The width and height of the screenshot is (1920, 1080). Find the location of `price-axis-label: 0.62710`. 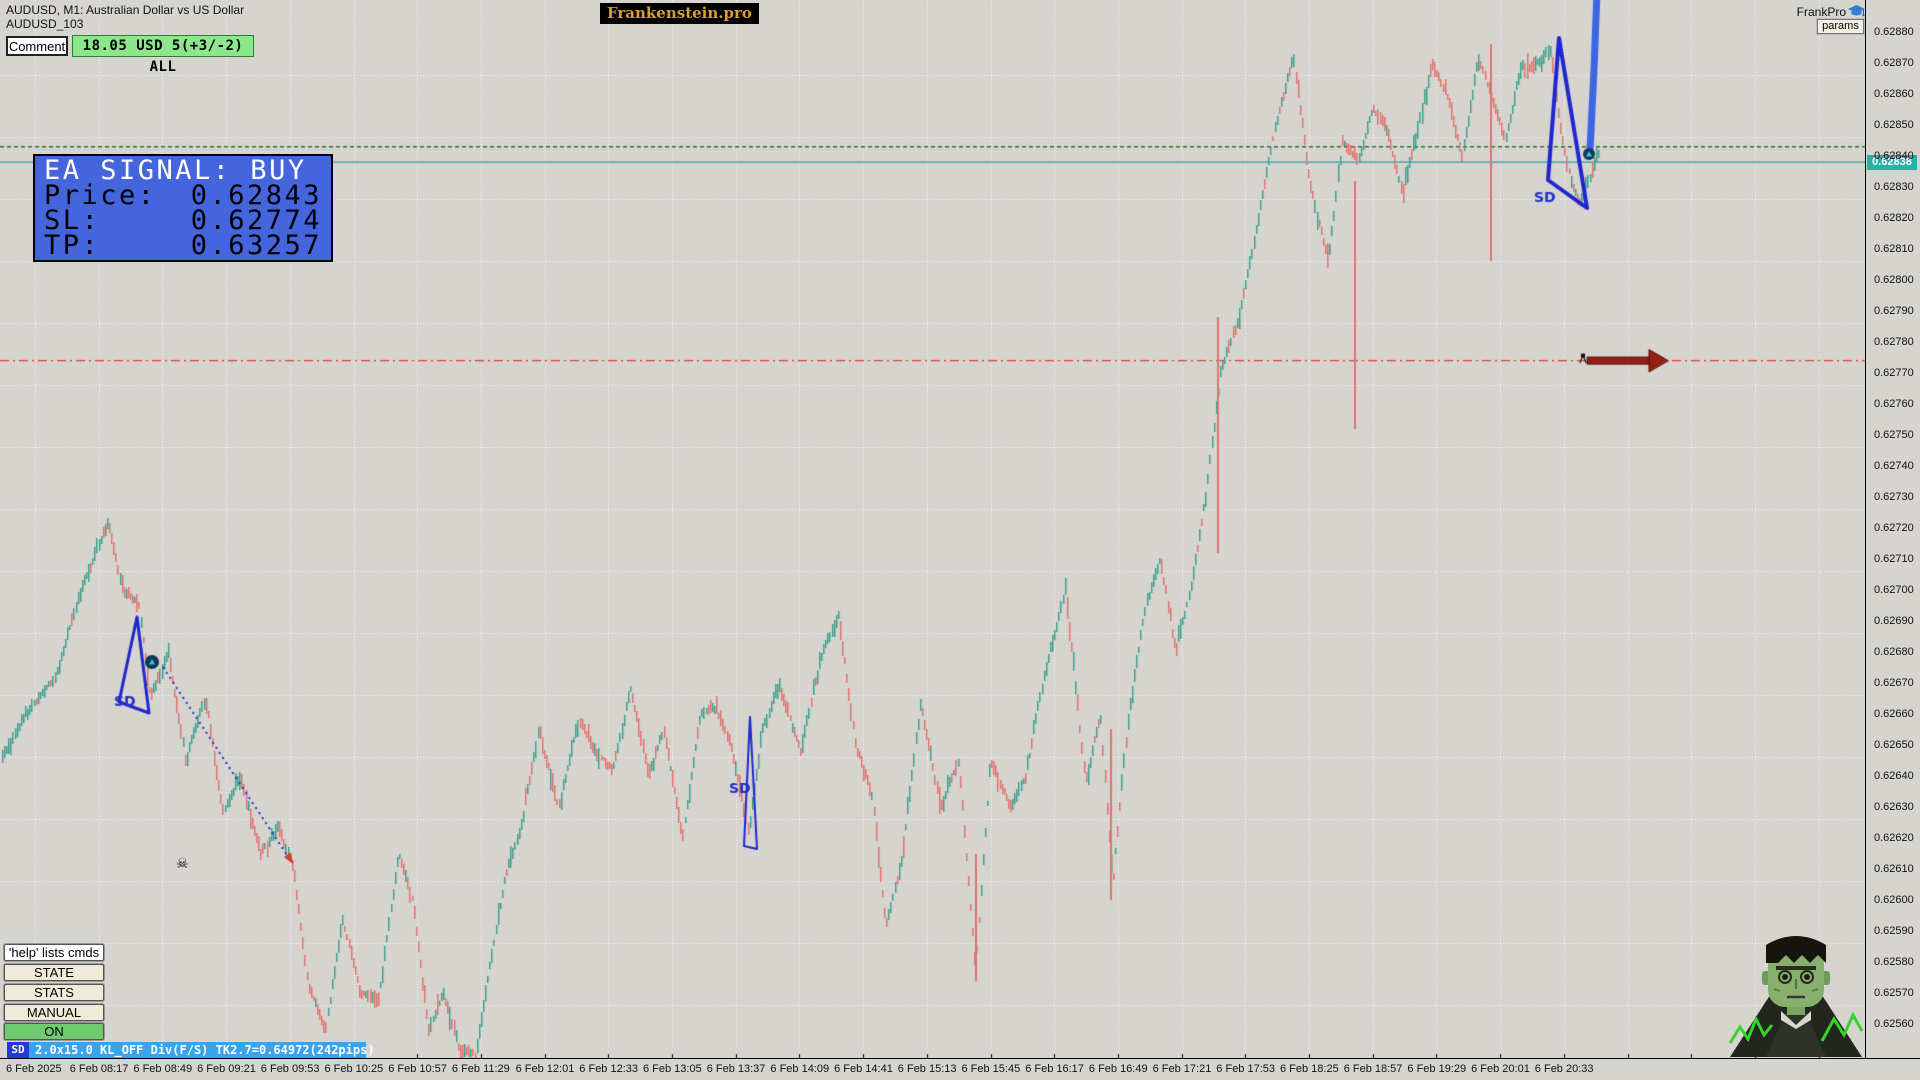

price-axis-label: 0.62710 is located at coordinates (1894, 559).